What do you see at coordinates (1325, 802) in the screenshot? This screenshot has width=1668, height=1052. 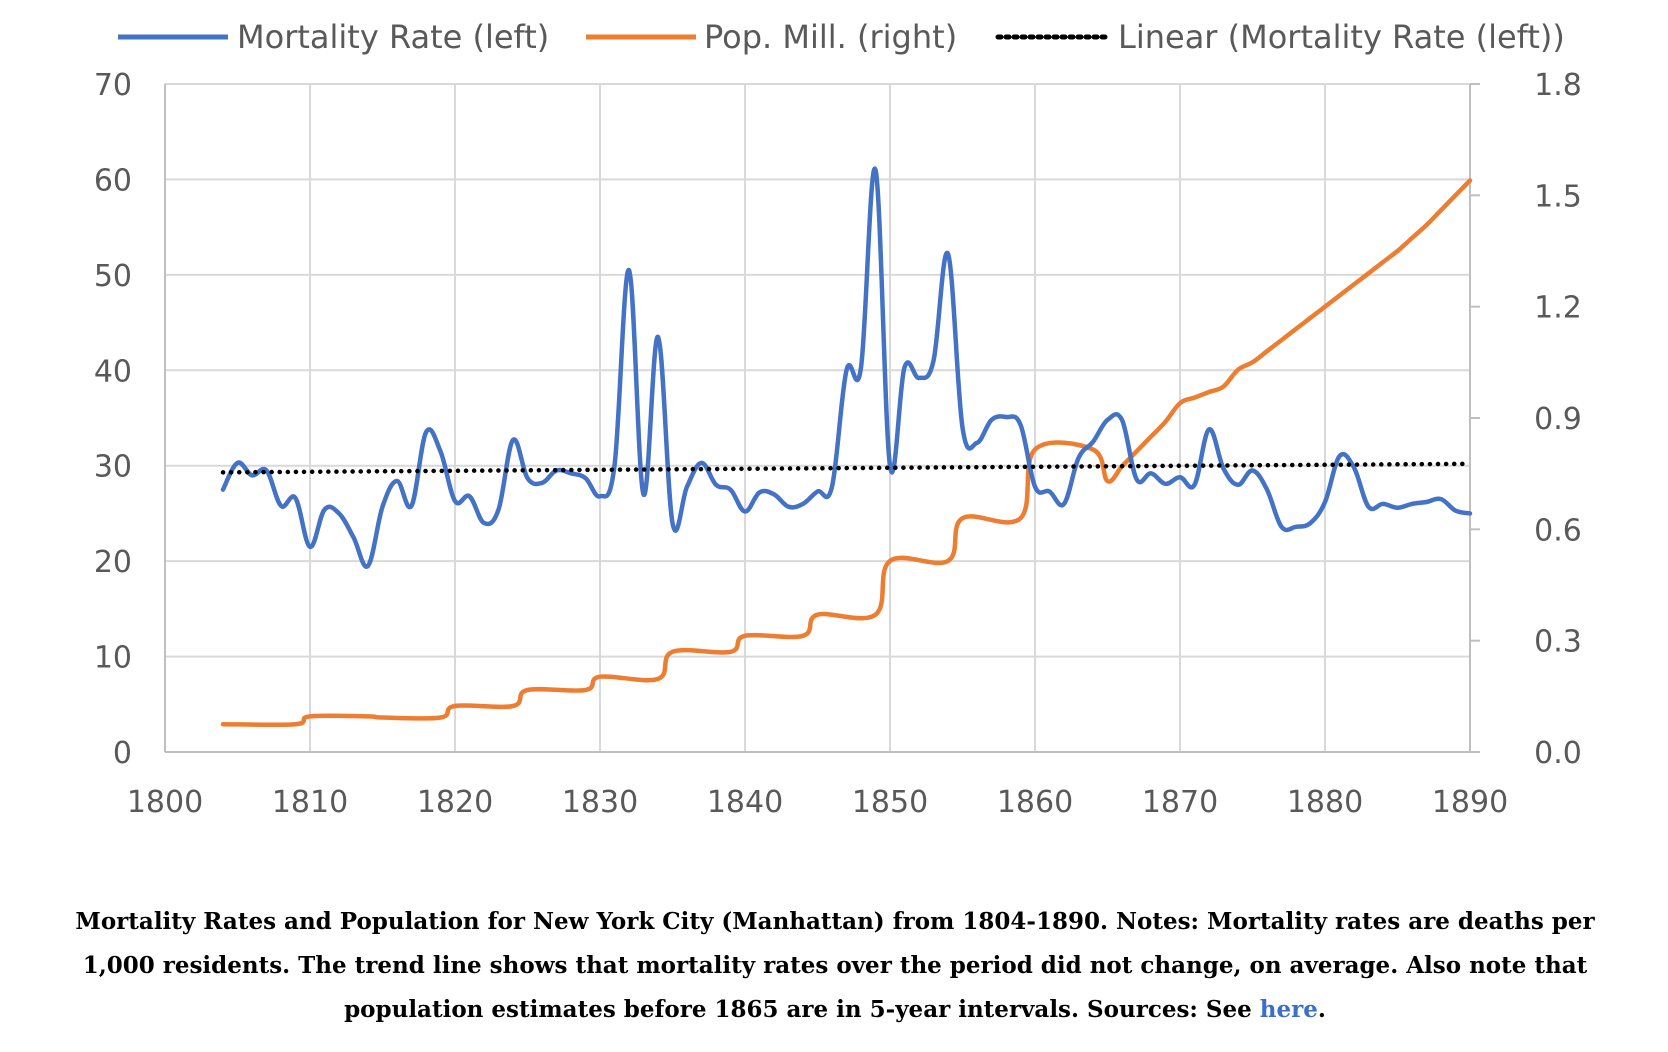 I see `x-tick-label: 1880` at bounding box center [1325, 802].